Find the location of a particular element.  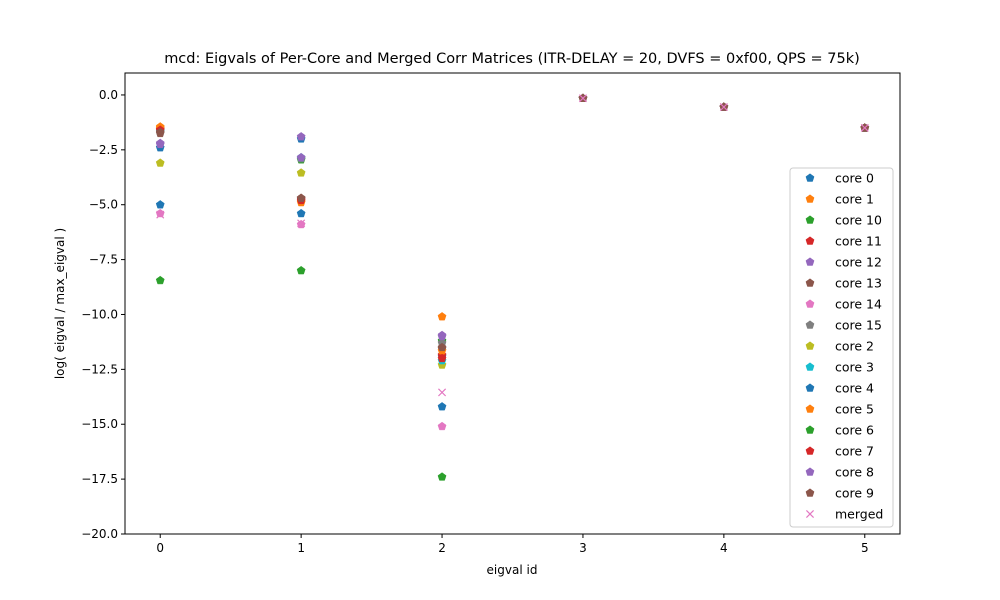

legend-label: core 14 is located at coordinates (858, 304).